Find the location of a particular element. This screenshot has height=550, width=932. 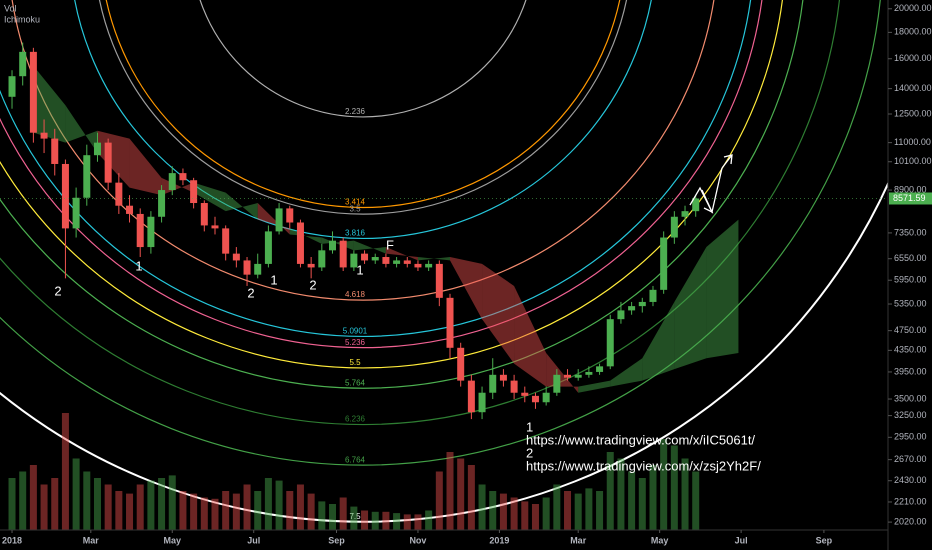

y-tick-label: 10100.00 is located at coordinates (913, 161).